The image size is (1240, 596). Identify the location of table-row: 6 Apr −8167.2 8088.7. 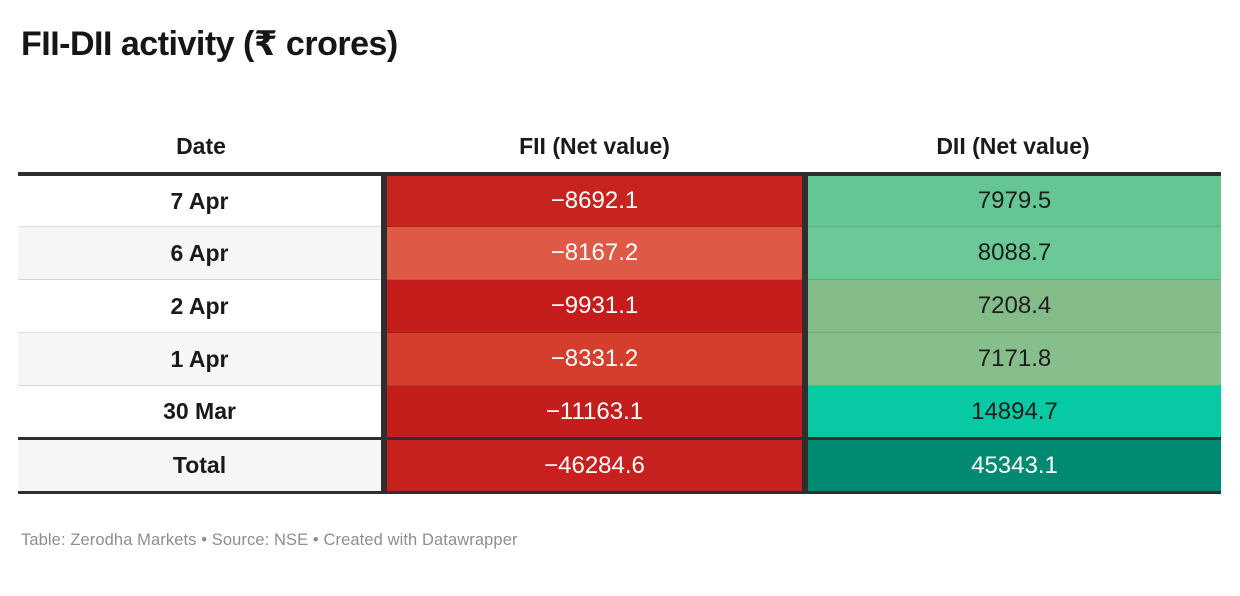
(619, 253).